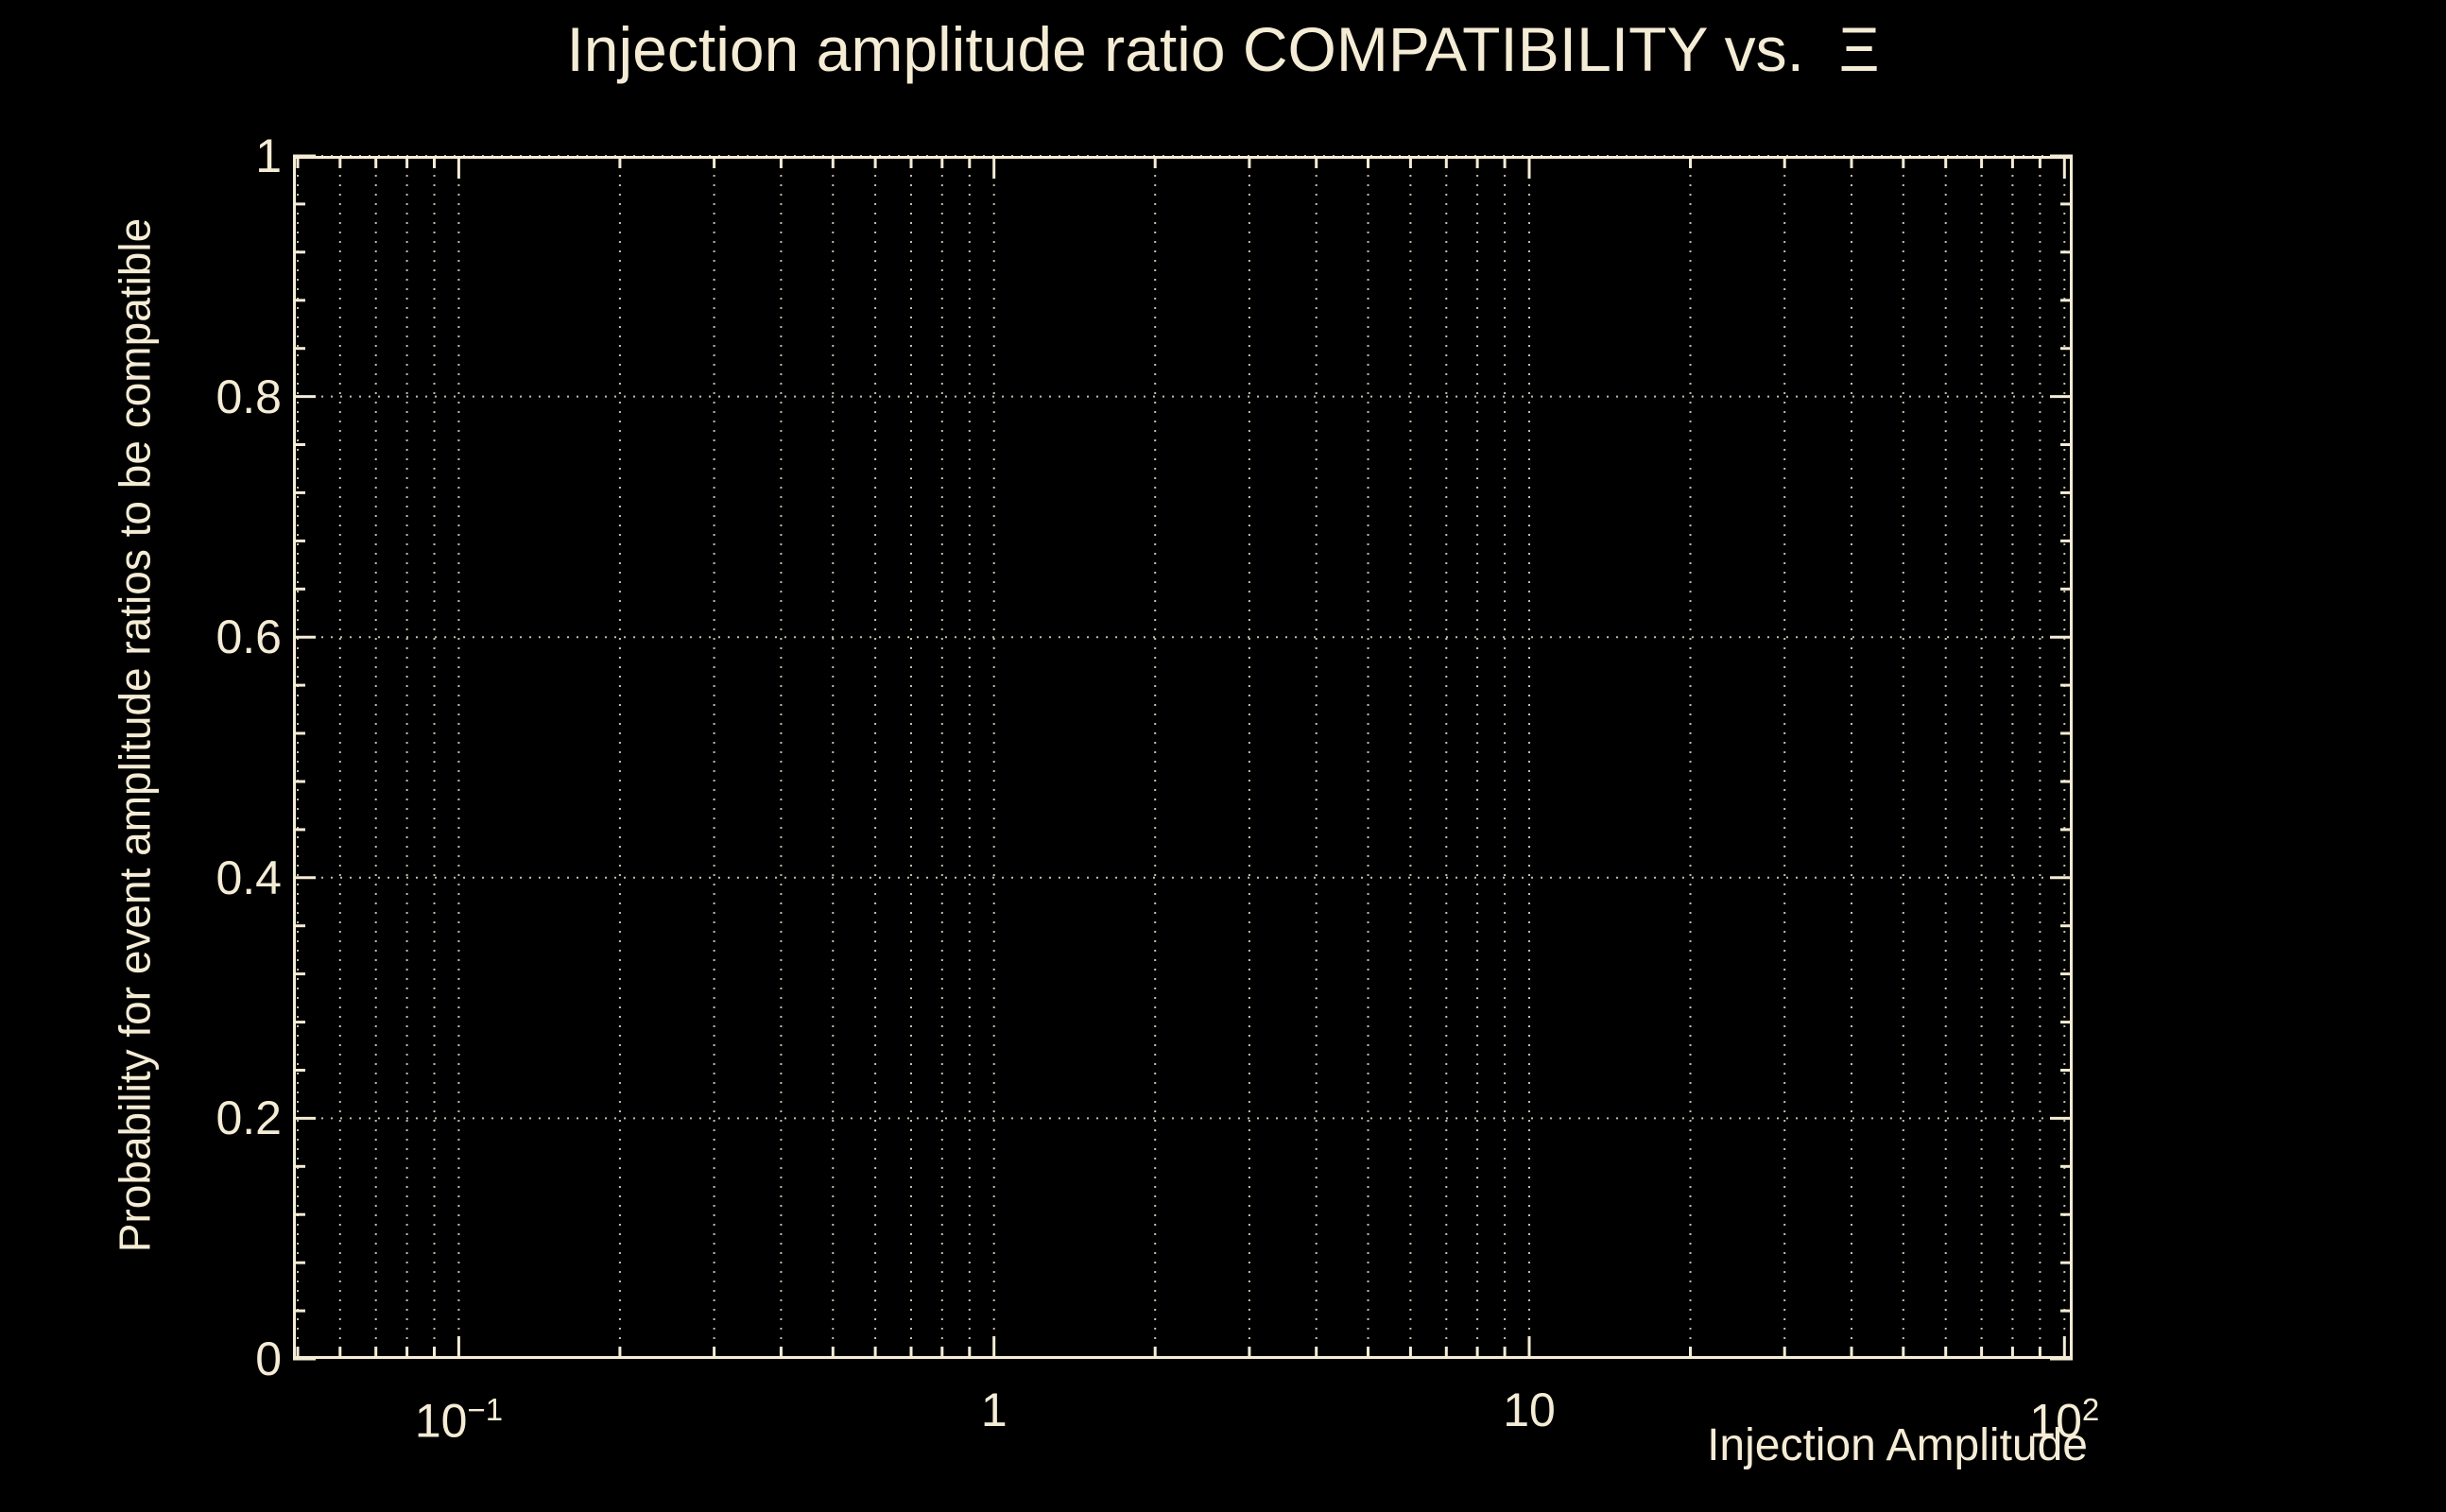 Image resolution: width=2446 pixels, height=1512 pixels. I want to click on x-tick-base: 1, so click(994, 1409).